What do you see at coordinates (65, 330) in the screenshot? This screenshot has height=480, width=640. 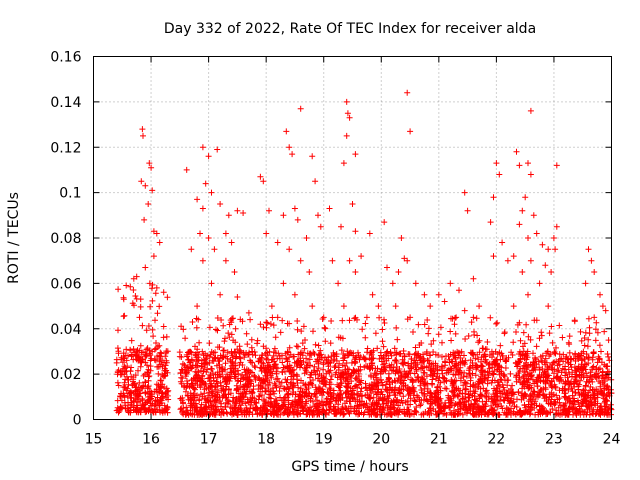 I see `y-tick-label: 0.04` at bounding box center [65, 330].